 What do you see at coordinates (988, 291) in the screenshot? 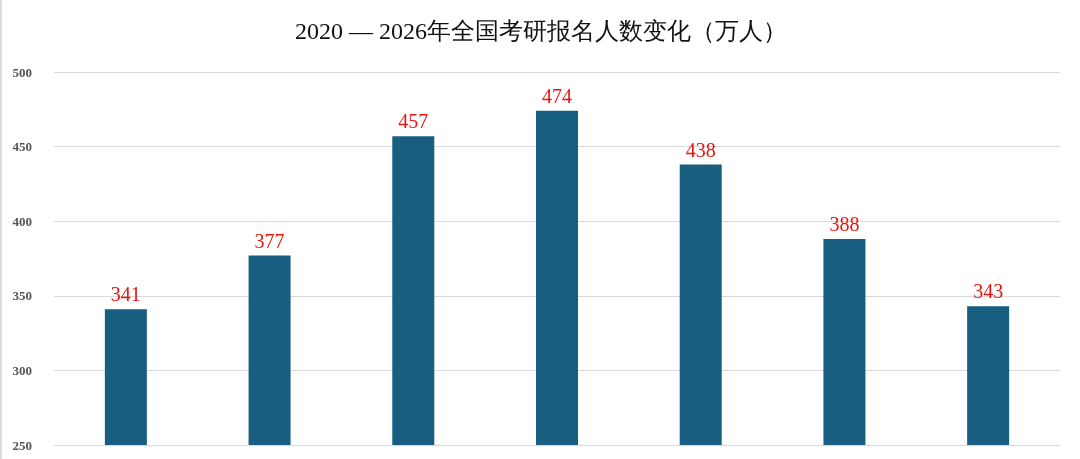
I see `data-label: 343` at bounding box center [988, 291].